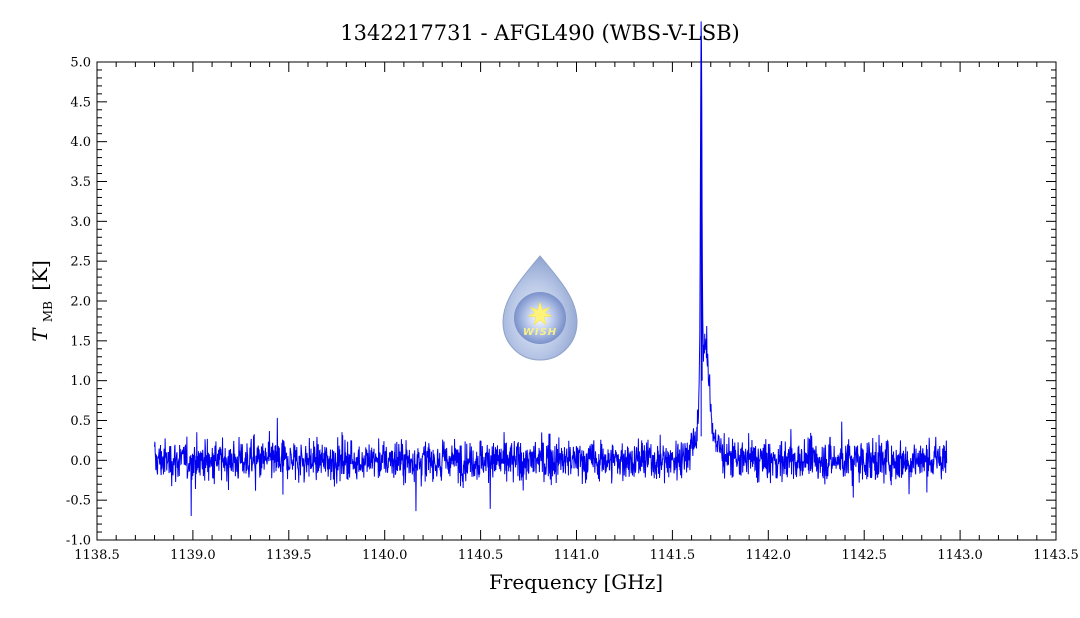 The image size is (1080, 618). I want to click on y-tick-label: -0.5, so click(78, 501).